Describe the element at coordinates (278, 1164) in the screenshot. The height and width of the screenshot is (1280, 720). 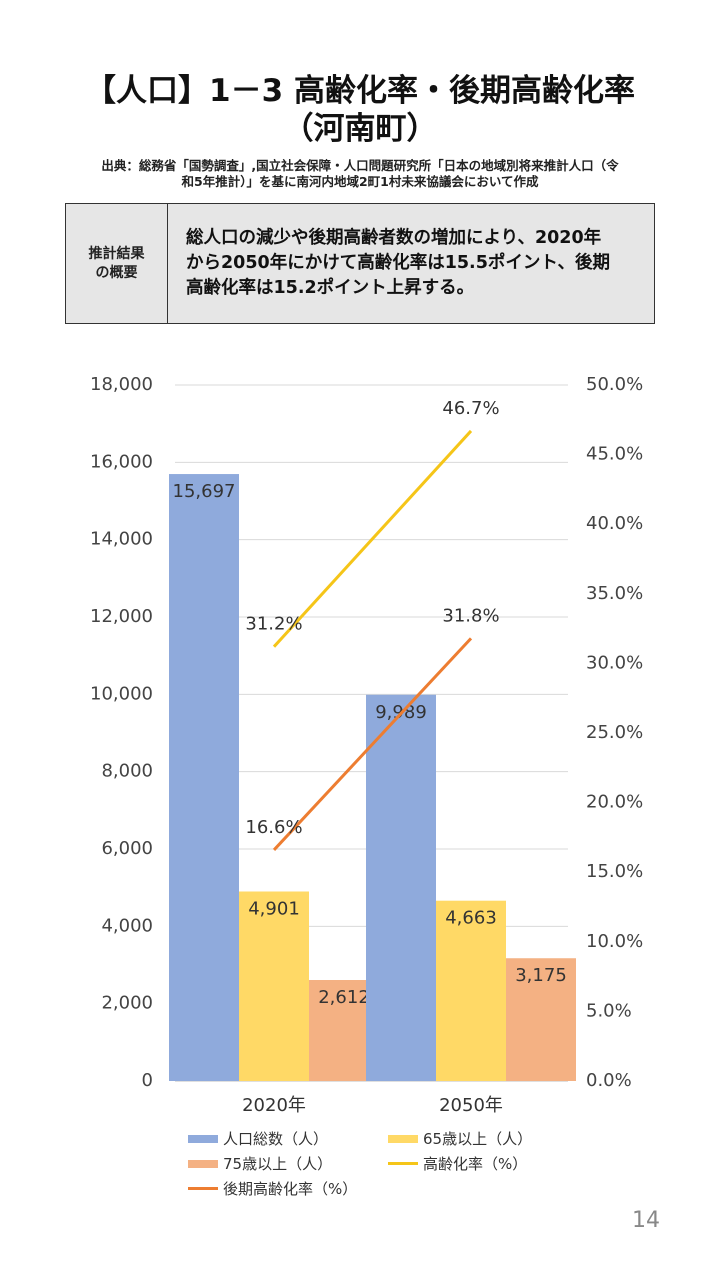
I see `legend-label-75: 75歳以上（人）` at that location.